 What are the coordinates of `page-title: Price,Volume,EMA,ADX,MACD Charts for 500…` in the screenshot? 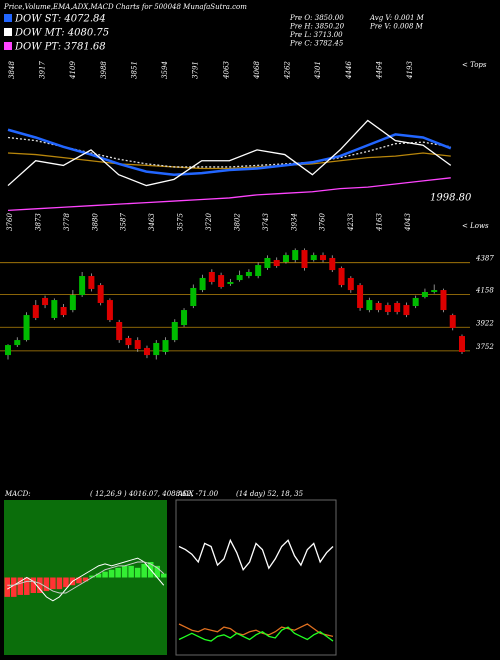 It's located at (125, 7).